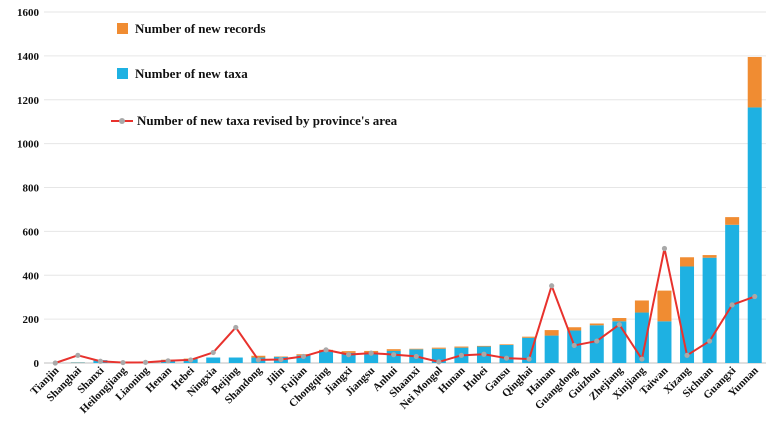  What do you see at coordinates (28, 145) in the screenshot?
I see `y-tick-label: 1000` at bounding box center [28, 145].